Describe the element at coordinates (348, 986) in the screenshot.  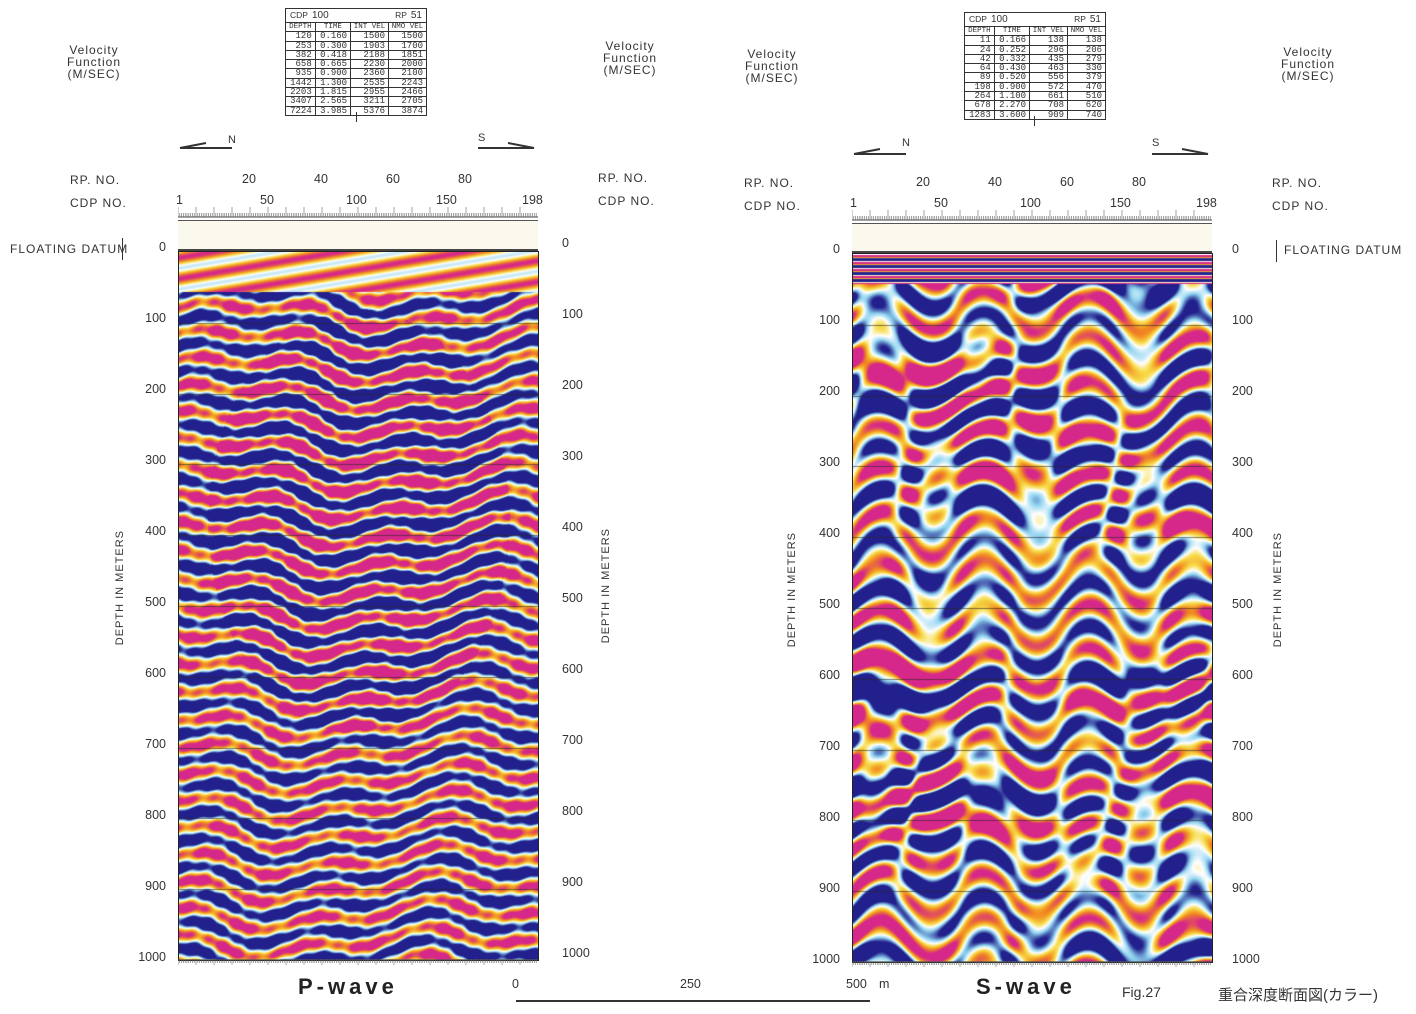
I see `p-wave-label: P-wave` at that location.